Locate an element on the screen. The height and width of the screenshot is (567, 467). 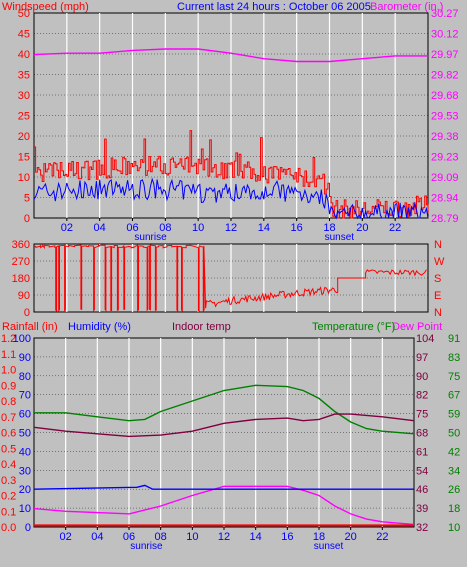
rainfall-axis-label: 0.2 is located at coordinates (8, 497).